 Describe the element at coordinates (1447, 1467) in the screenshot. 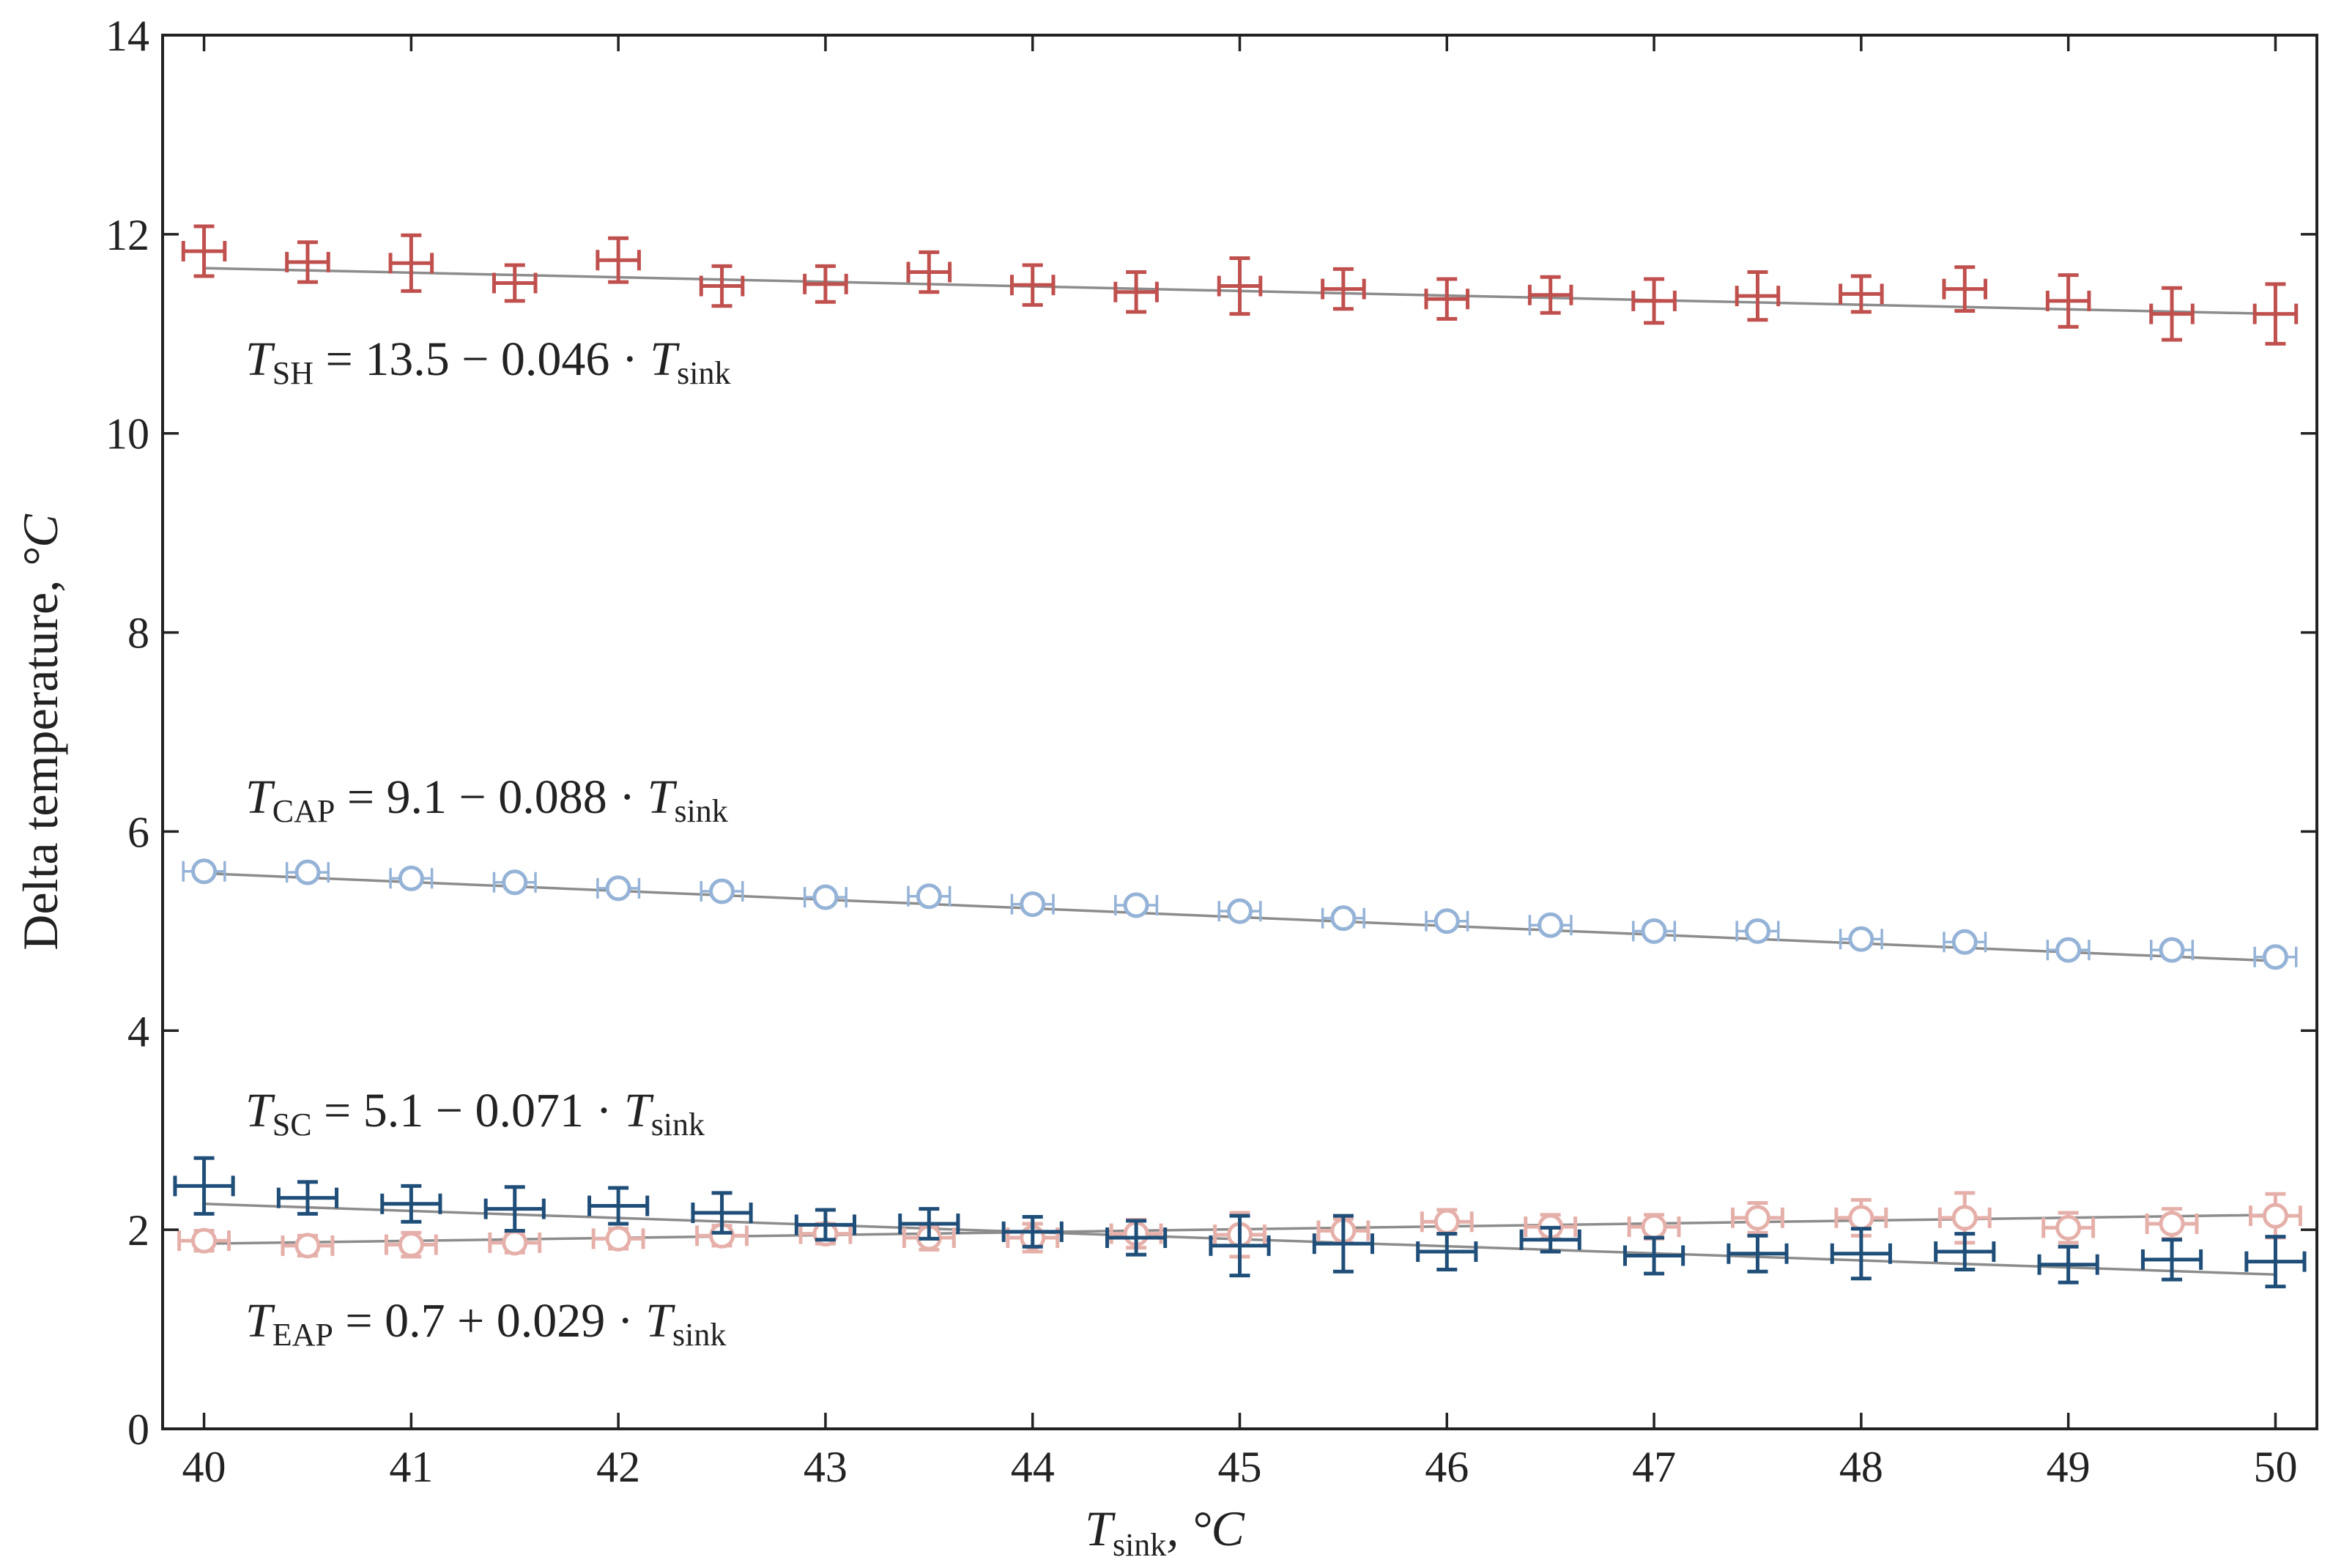

I see `x-tick-label: 46` at that location.